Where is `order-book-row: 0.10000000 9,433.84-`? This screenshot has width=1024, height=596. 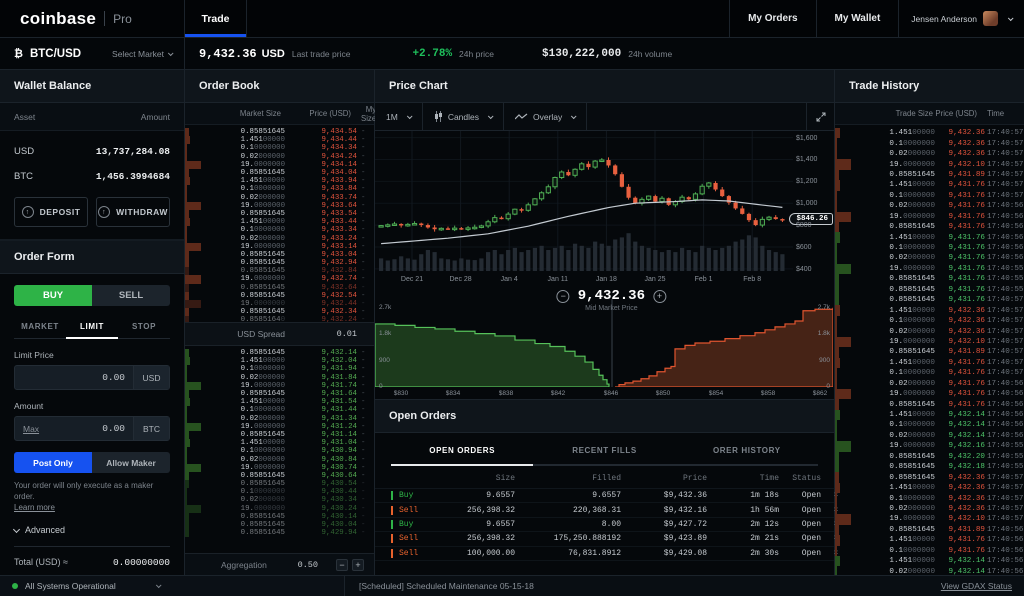
order-book-row: 0.10000000 9,433.84- is located at coordinates (279, 189).